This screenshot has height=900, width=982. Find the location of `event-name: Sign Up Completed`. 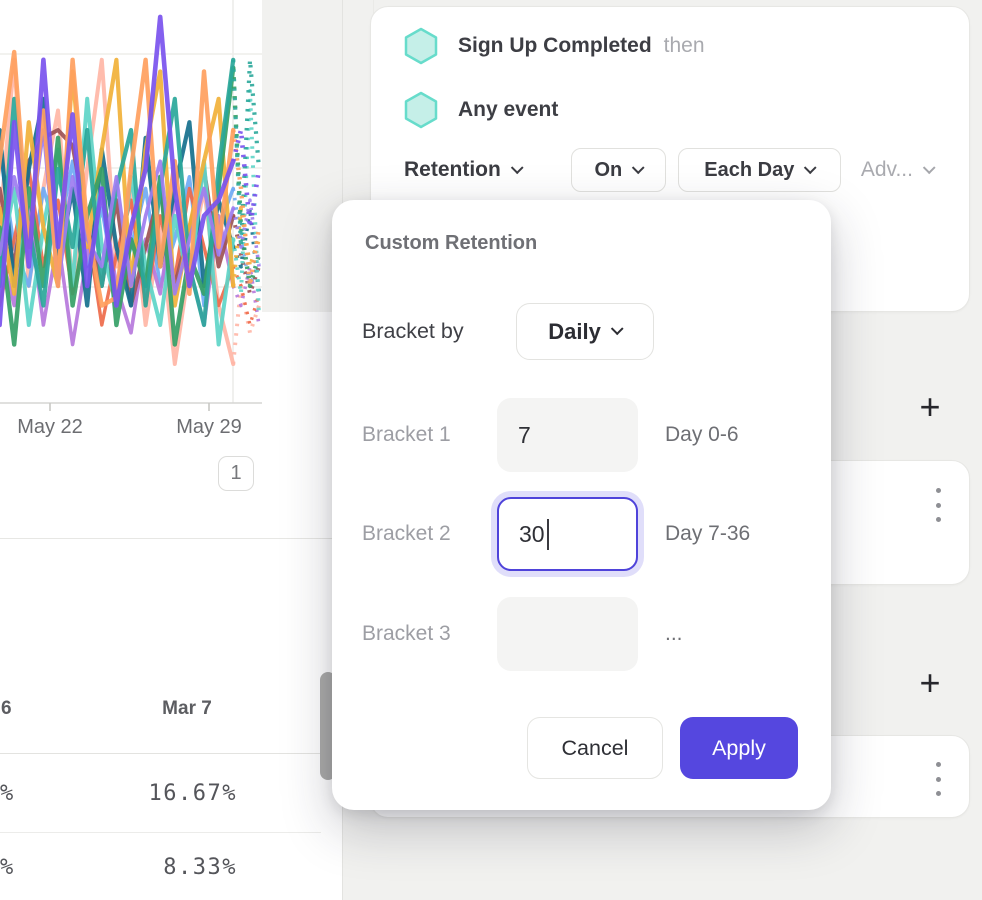

event-name: Sign Up Completed is located at coordinates (555, 45).